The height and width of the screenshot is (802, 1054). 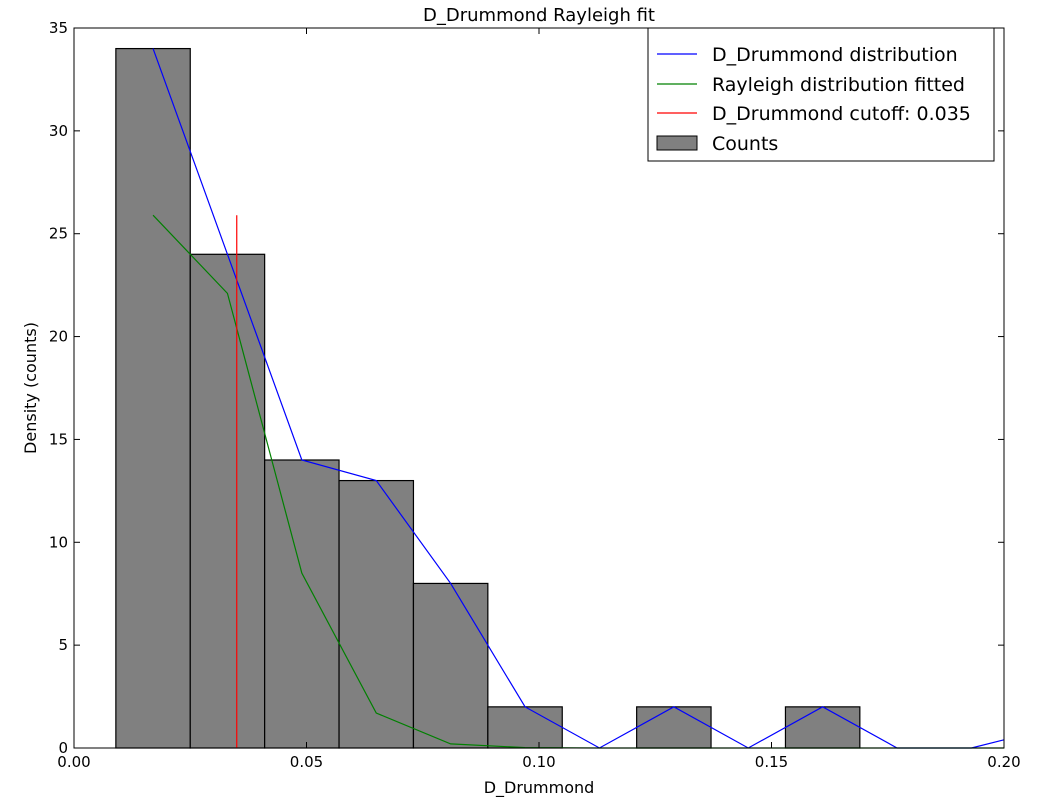 I want to click on legend-label-0: D_Drummond distribution, so click(x=835, y=55).